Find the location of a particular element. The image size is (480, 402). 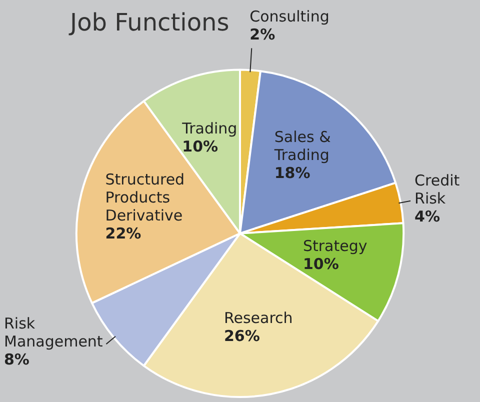

slice-label: Strategy is located at coordinates (335, 246).